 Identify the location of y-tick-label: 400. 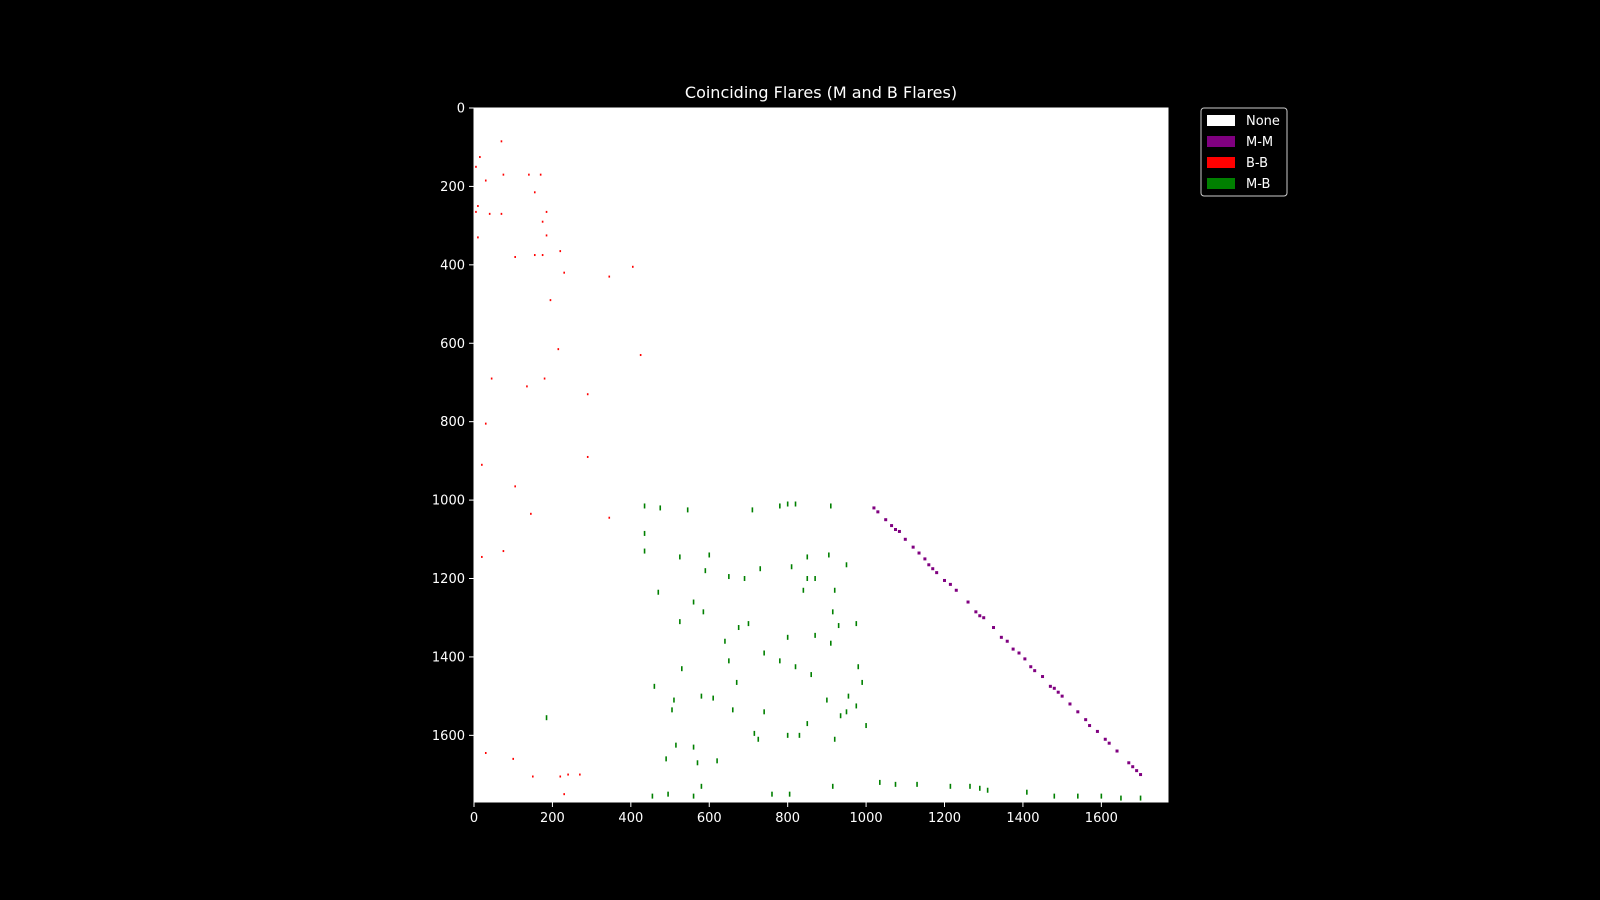
(452, 265).